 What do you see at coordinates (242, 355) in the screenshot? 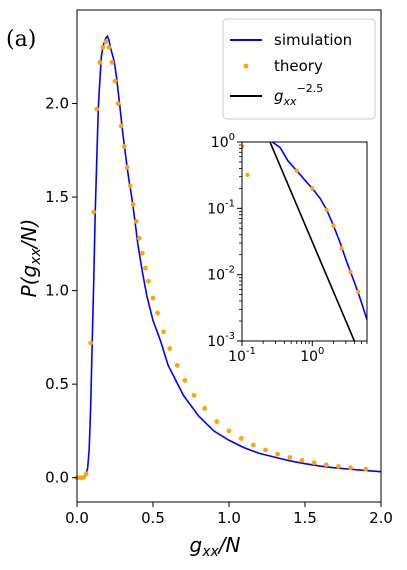
I see `inset-x-tick-label: 10⁻¹` at bounding box center [242, 355].